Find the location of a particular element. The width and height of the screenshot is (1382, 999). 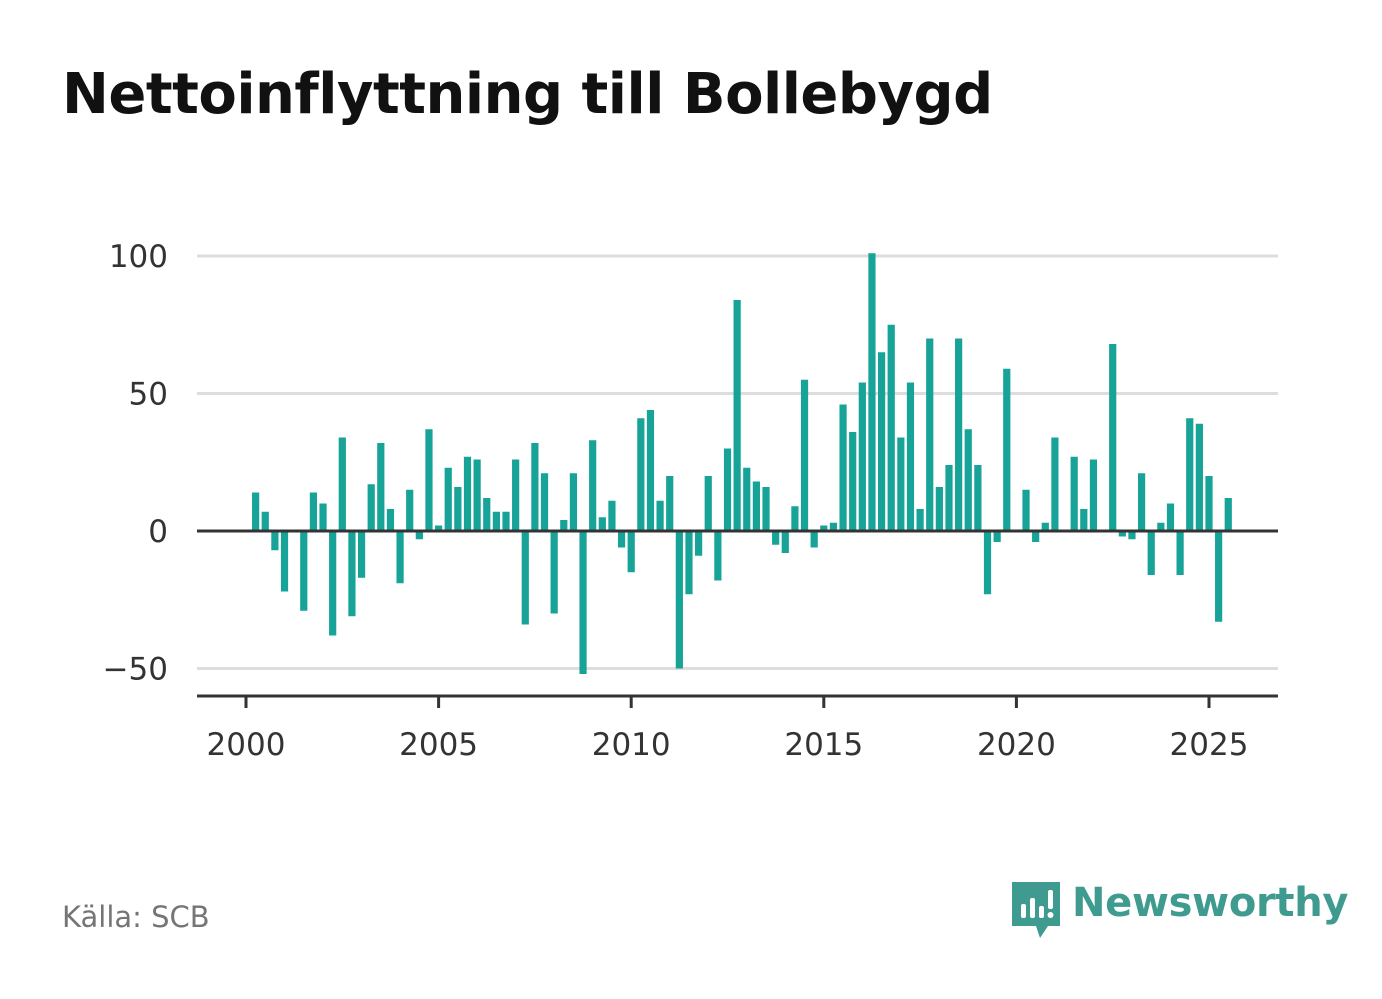

x-tick-label: 2020 is located at coordinates (1016, 745).